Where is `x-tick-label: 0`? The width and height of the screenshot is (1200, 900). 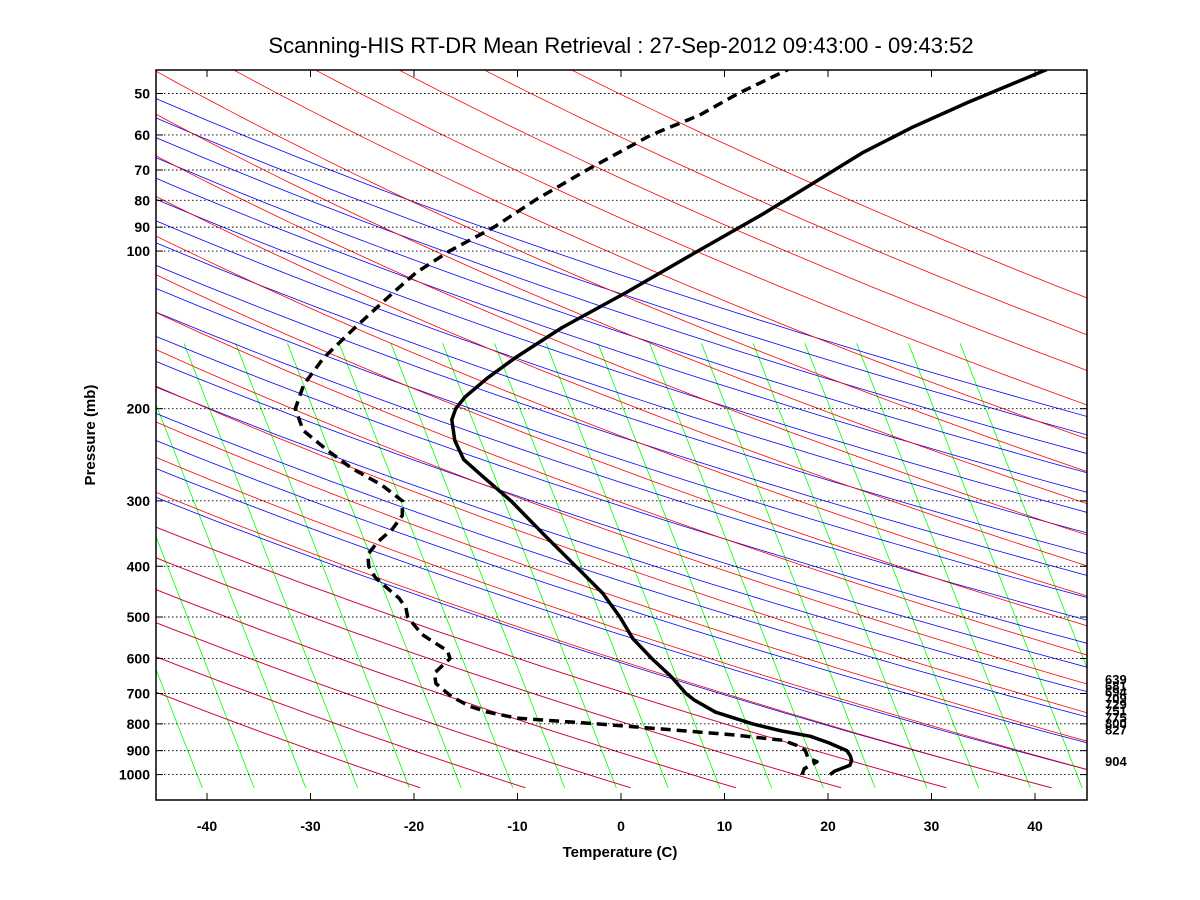
x-tick-label: 0 is located at coordinates (621, 826).